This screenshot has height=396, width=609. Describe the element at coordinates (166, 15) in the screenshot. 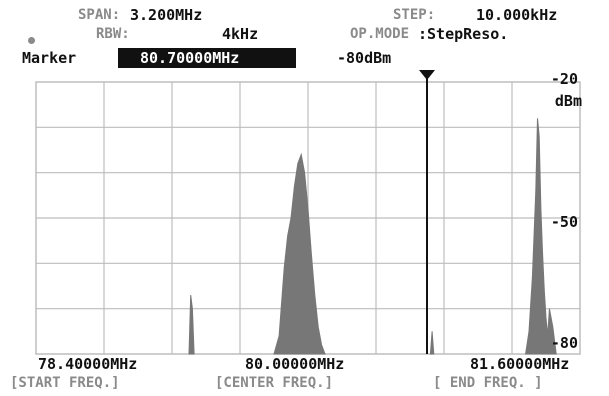

I see `span-value: 3.200MHz` at that location.